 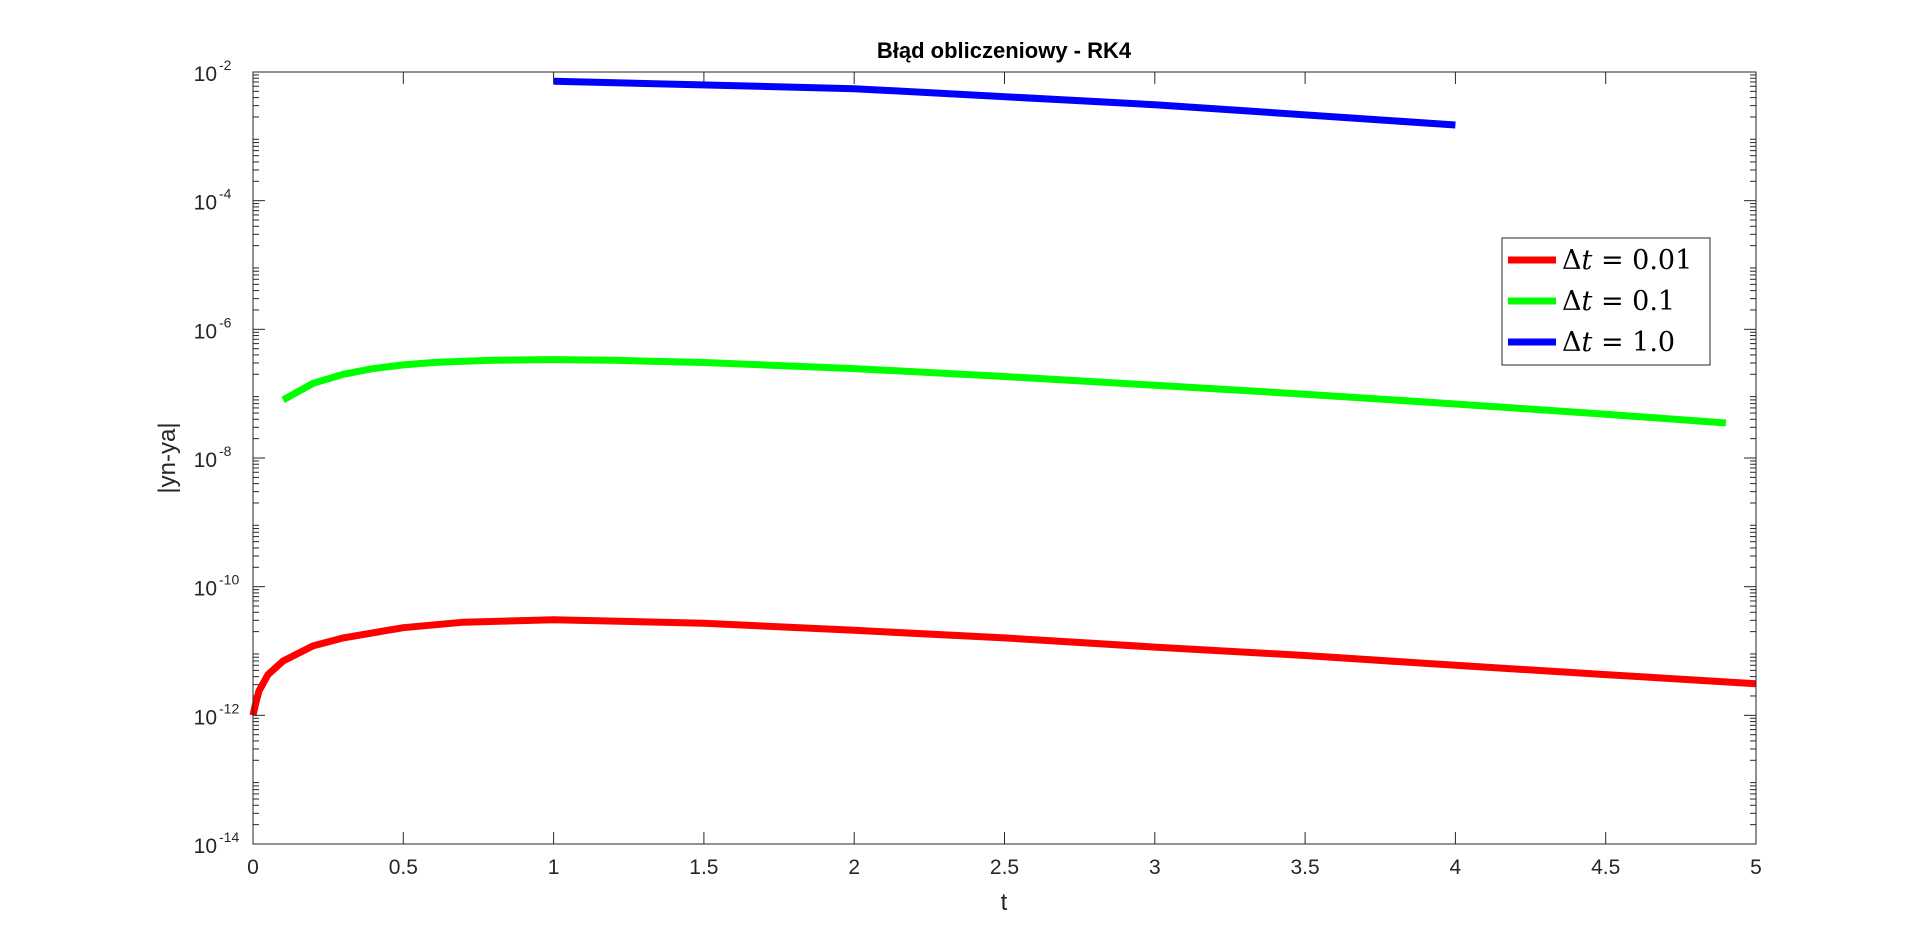 I want to click on x-tick-label: 0, so click(x=253, y=867).